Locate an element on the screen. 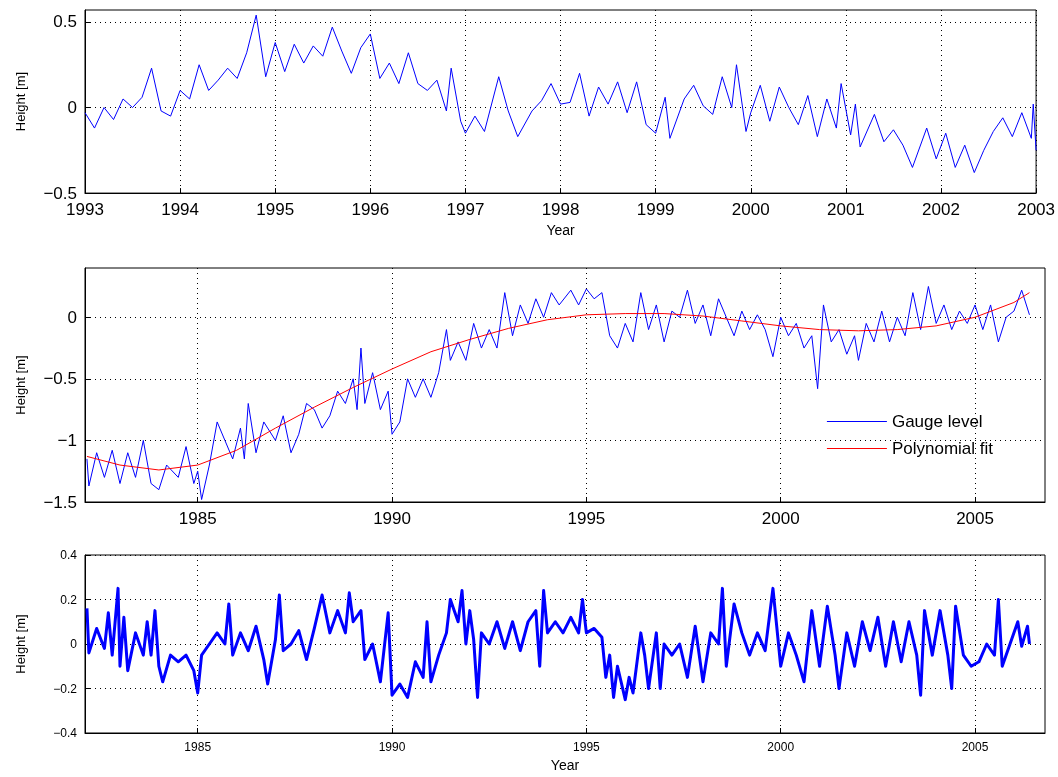  x-tick-label: 1996 is located at coordinates (370, 210).